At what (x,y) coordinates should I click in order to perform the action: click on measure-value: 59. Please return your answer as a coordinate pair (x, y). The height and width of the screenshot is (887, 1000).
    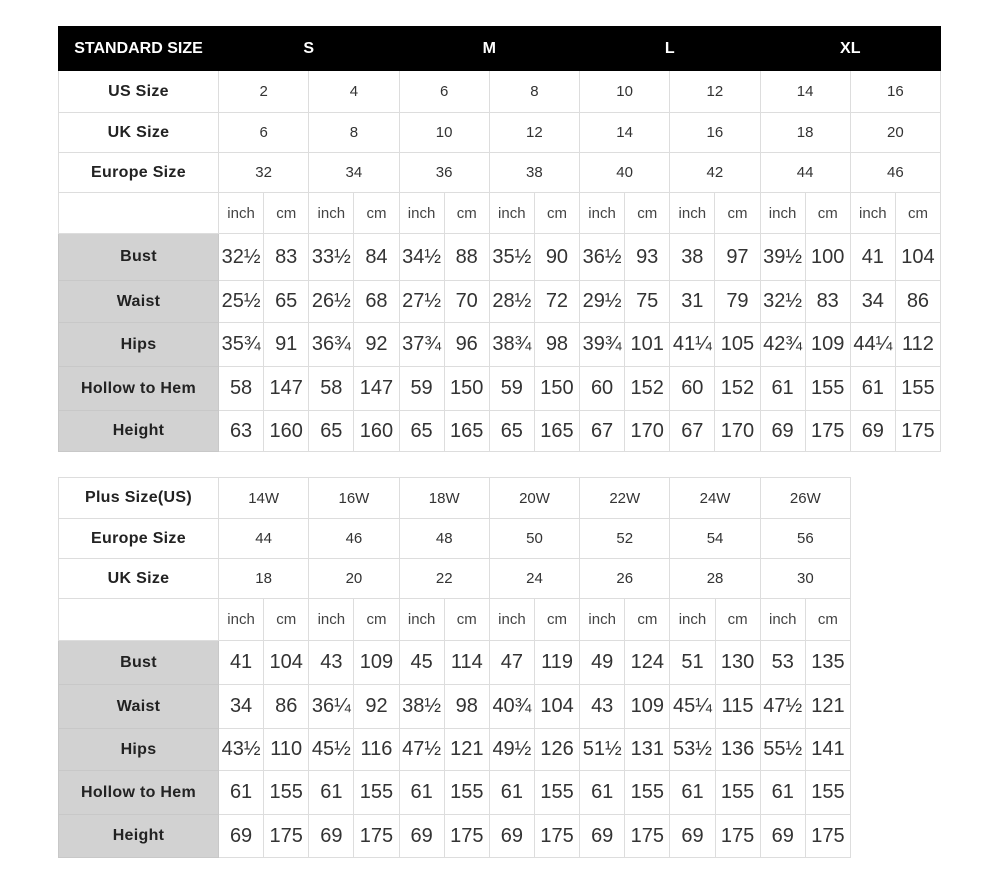
    Looking at the image, I should click on (421, 388).